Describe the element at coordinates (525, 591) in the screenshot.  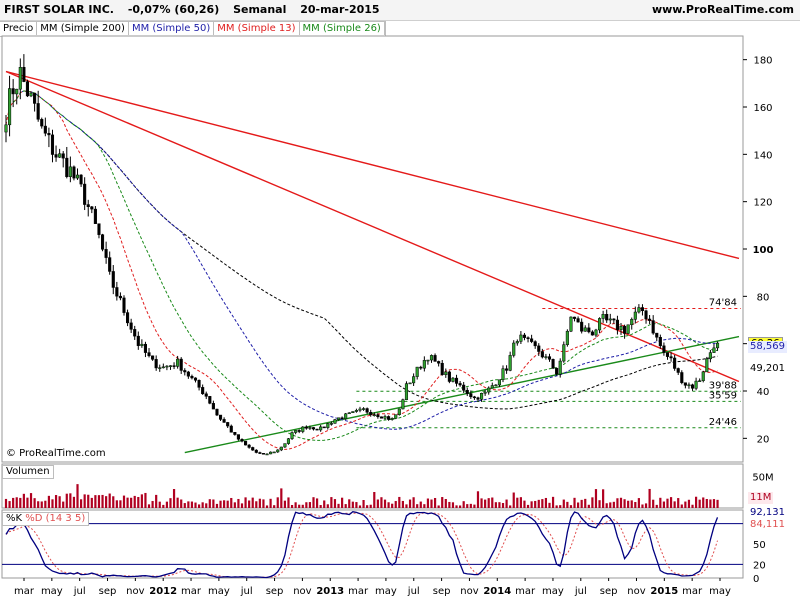
I see `time-axis-label: mar` at that location.